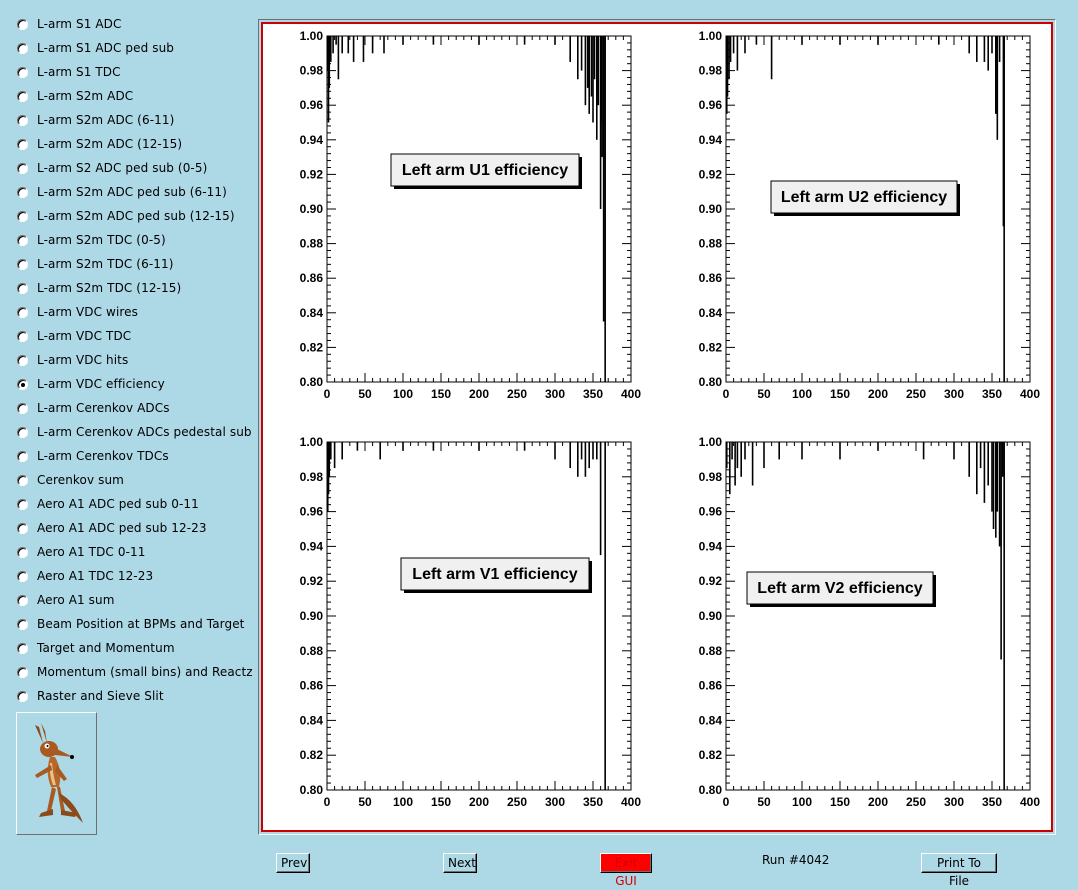 The height and width of the screenshot is (890, 1078). What do you see at coordinates (711, 71) in the screenshot?
I see `y-tick-label: 0.98` at bounding box center [711, 71].